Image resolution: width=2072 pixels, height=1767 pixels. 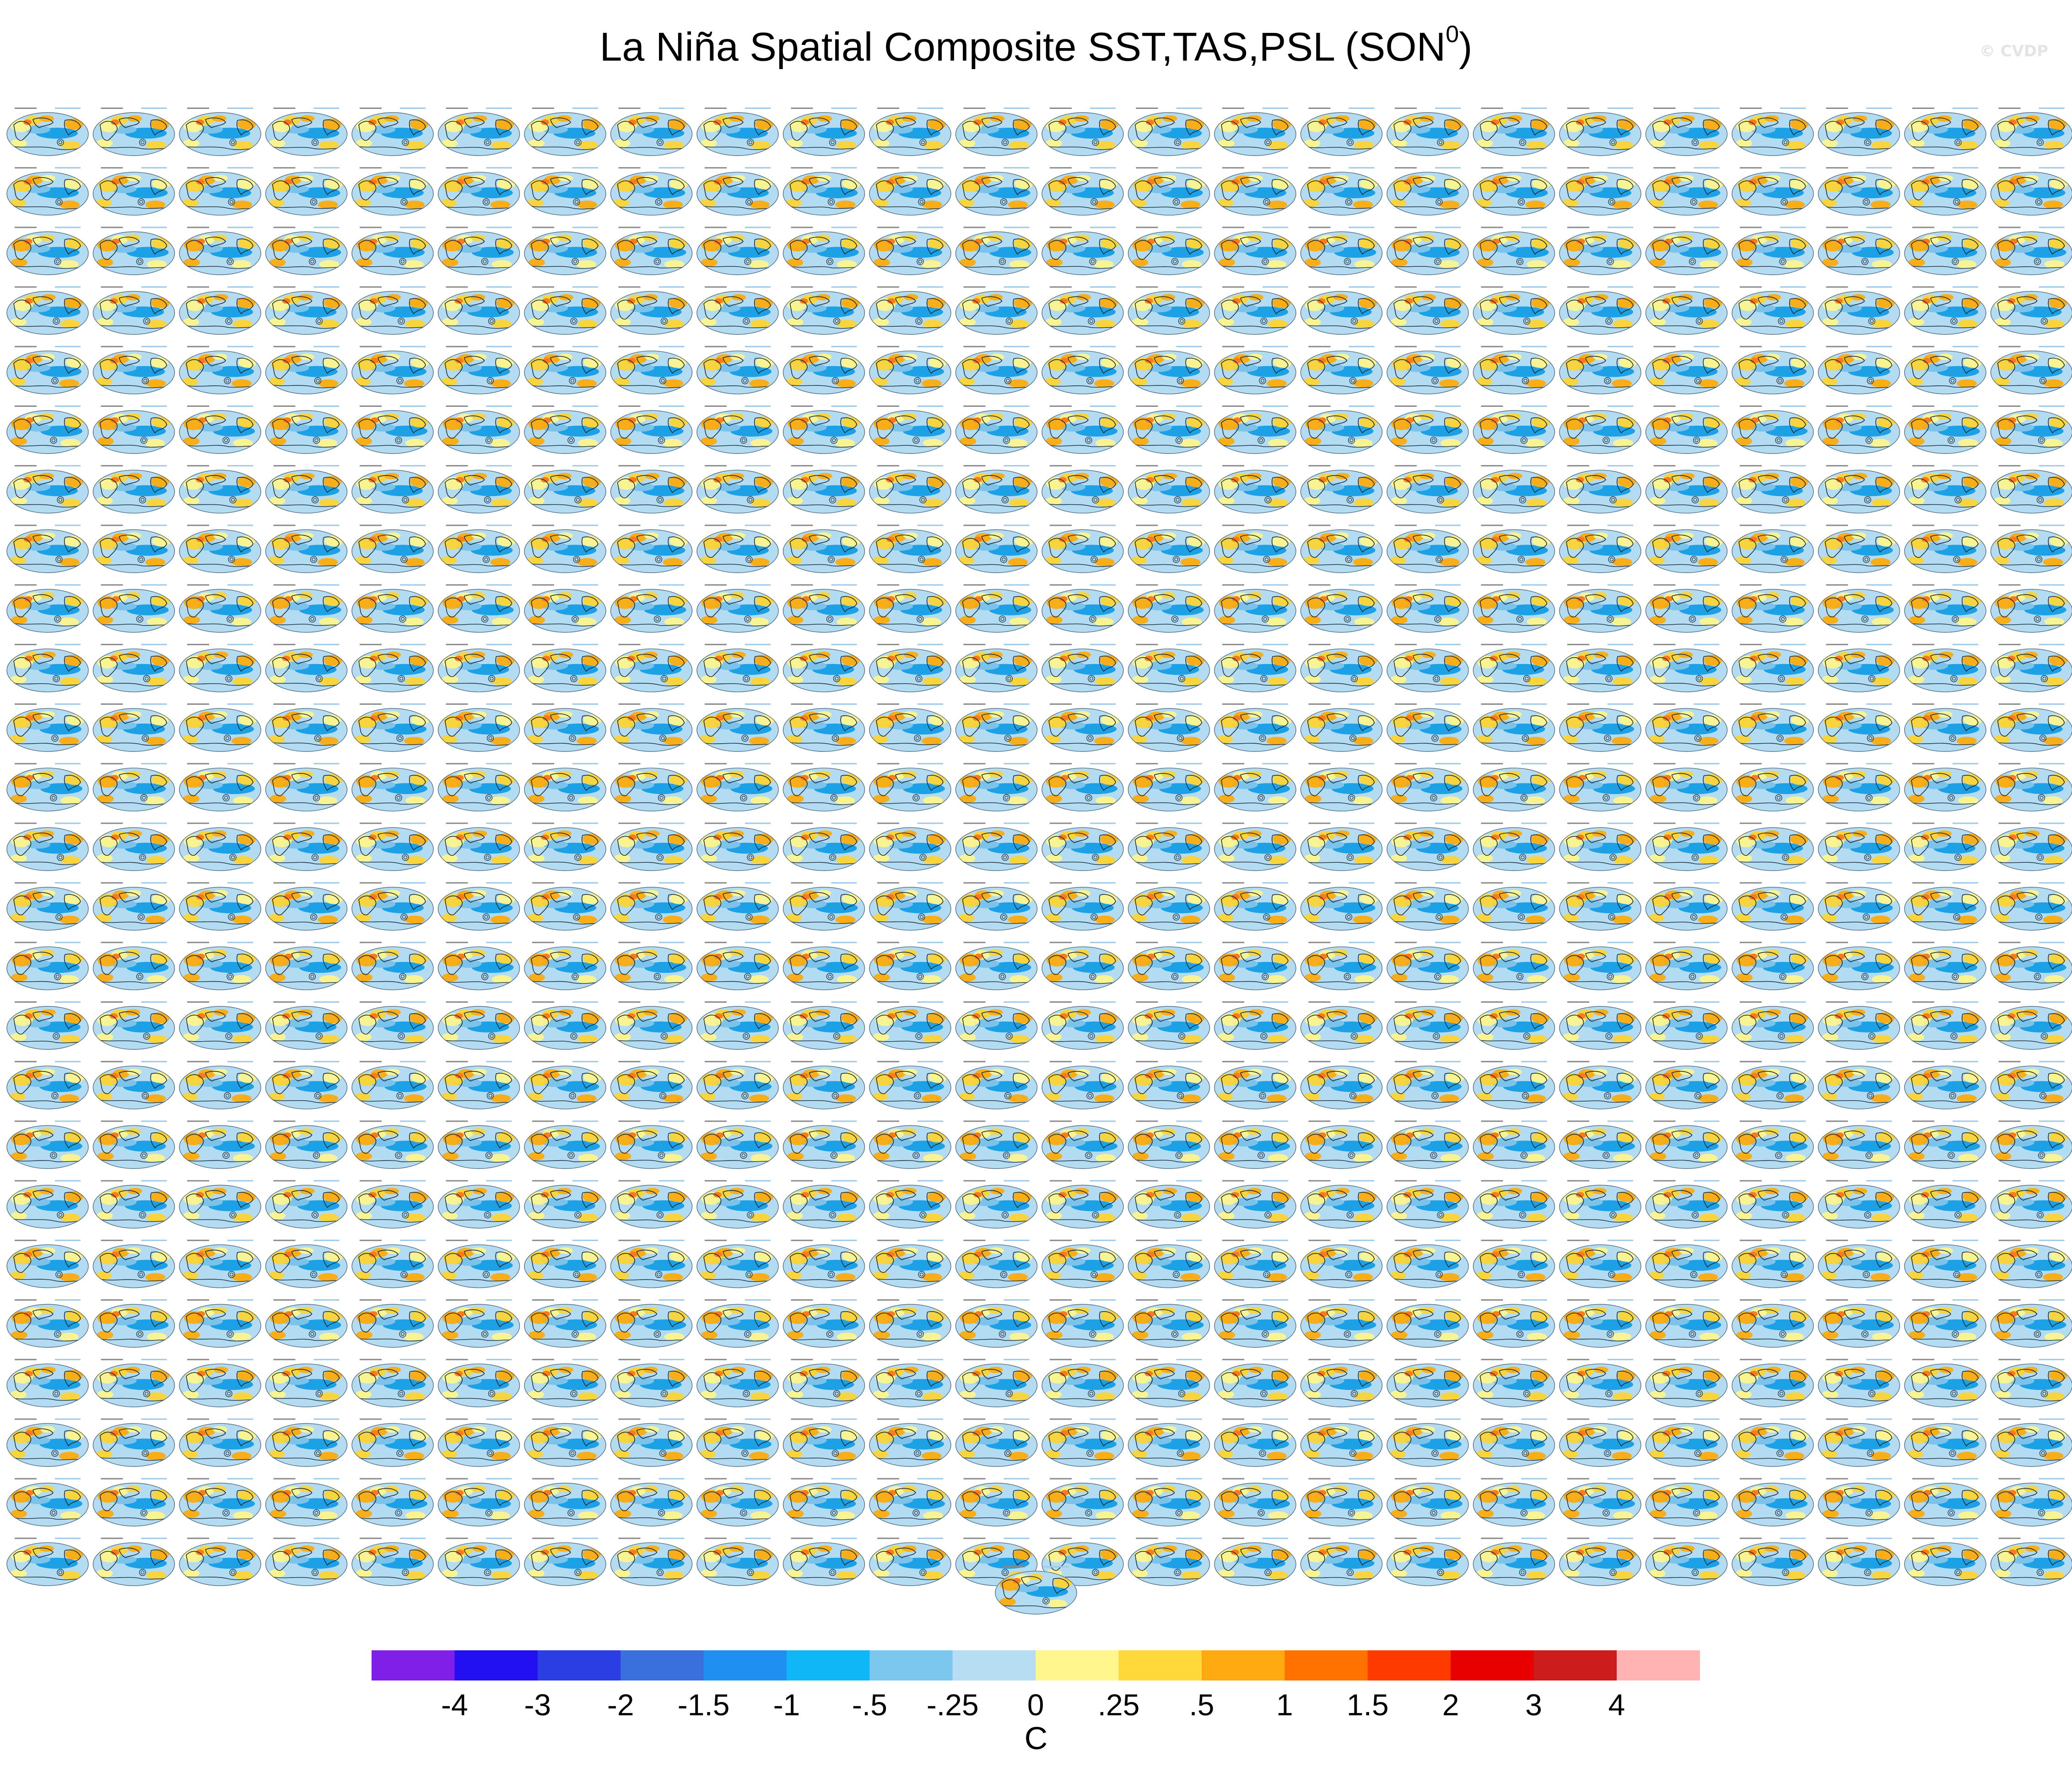 I want to click on colorbar: -4 -3 -2 -1.5 -1 -.5 -.25 0 .25 .5 1 1.5 2 3 4 C, so click(x=1036, y=1703).